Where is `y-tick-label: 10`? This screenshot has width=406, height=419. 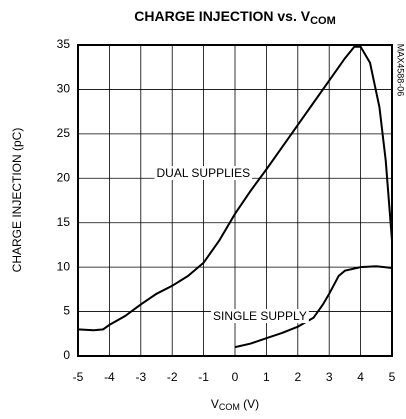
y-tick-label: 10 is located at coordinates (64, 266).